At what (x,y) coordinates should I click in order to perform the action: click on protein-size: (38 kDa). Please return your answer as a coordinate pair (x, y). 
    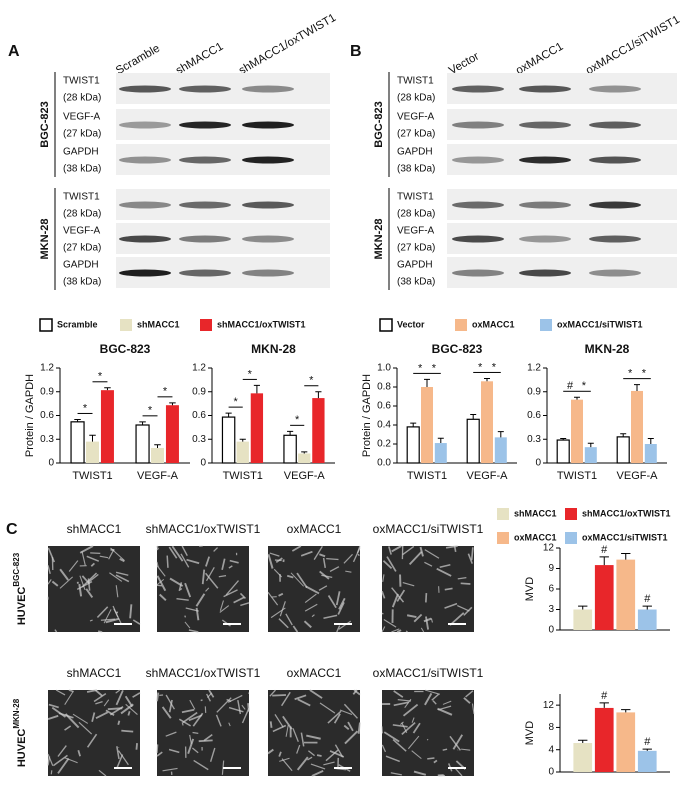
    Looking at the image, I should click on (416, 282).